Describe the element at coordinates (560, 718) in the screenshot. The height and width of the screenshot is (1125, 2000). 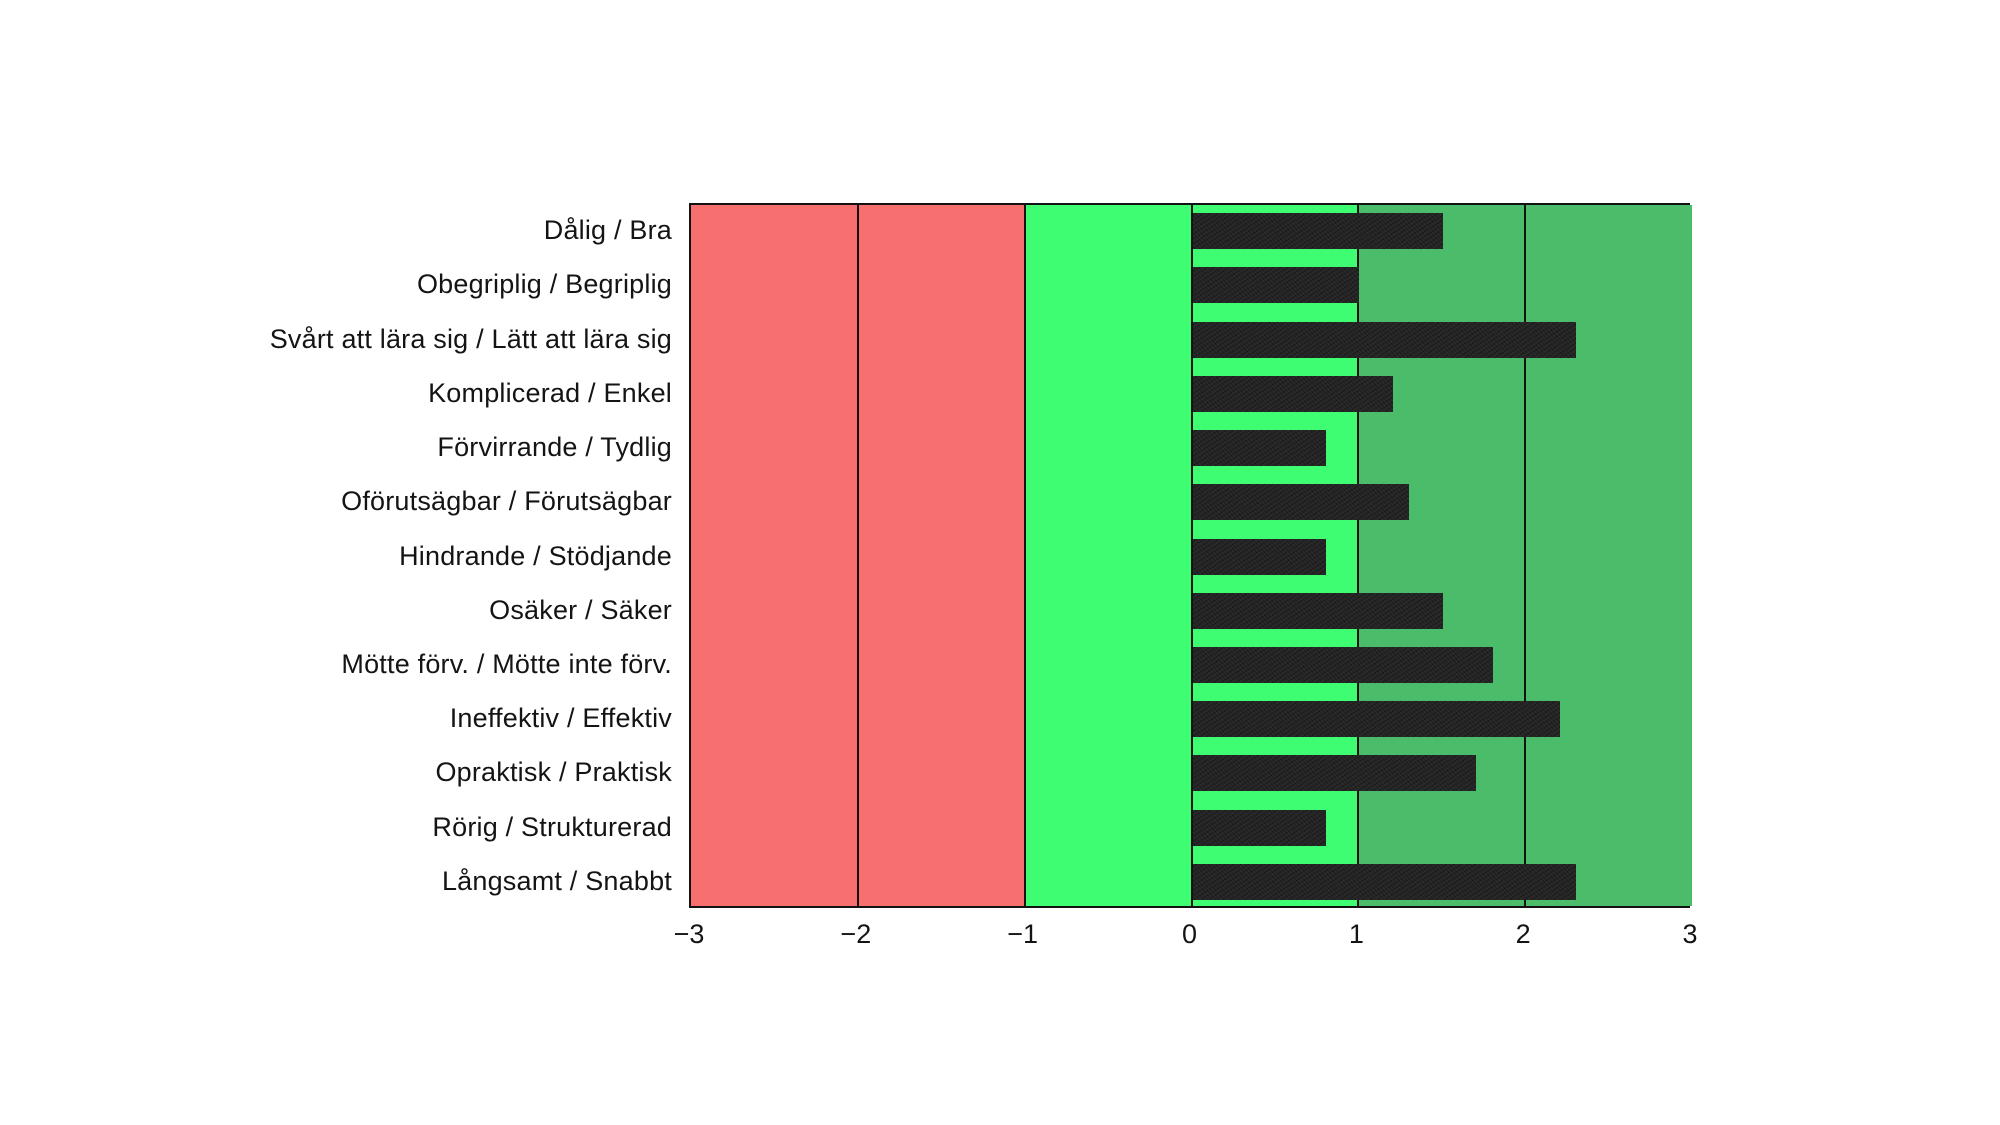
I see `category-label: Ineffektiv / Effektiv` at that location.